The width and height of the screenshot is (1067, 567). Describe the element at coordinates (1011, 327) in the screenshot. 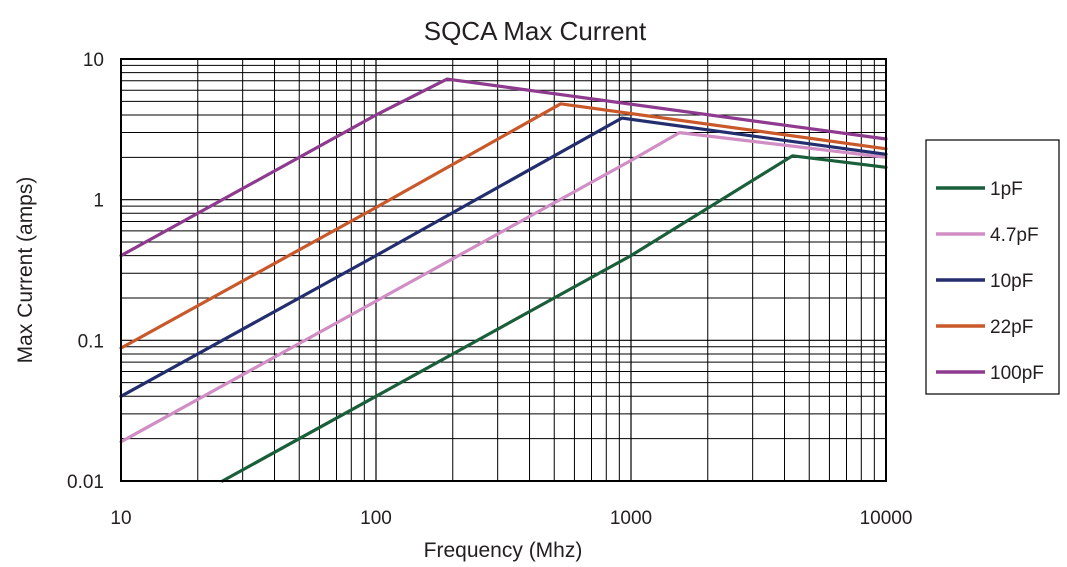

I see `legend-label: 22pF` at that location.